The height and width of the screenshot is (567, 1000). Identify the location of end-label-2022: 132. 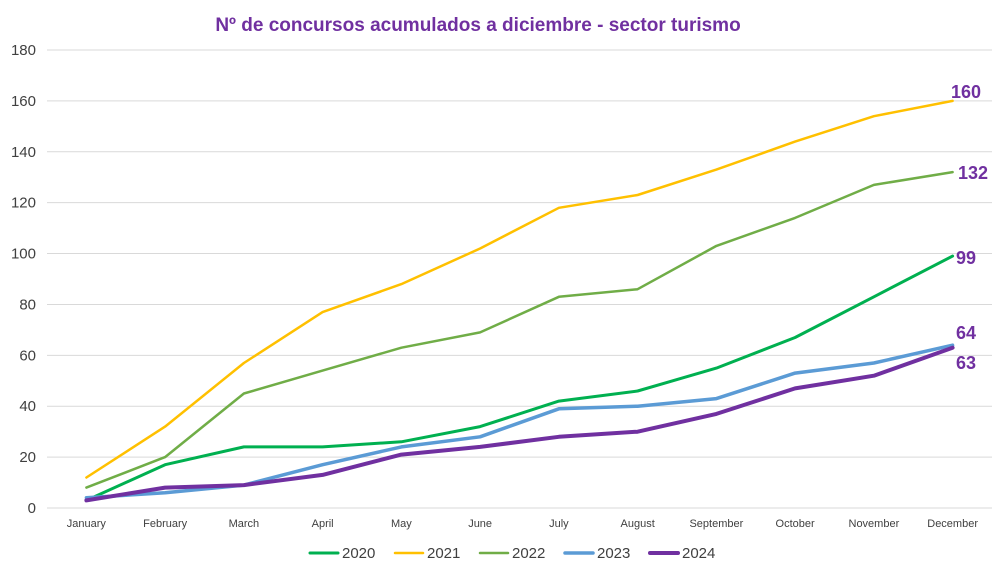
(973, 173).